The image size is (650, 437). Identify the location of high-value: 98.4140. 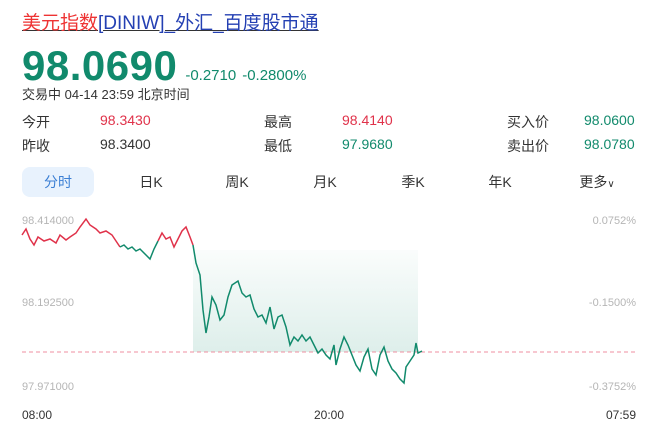
(367, 120).